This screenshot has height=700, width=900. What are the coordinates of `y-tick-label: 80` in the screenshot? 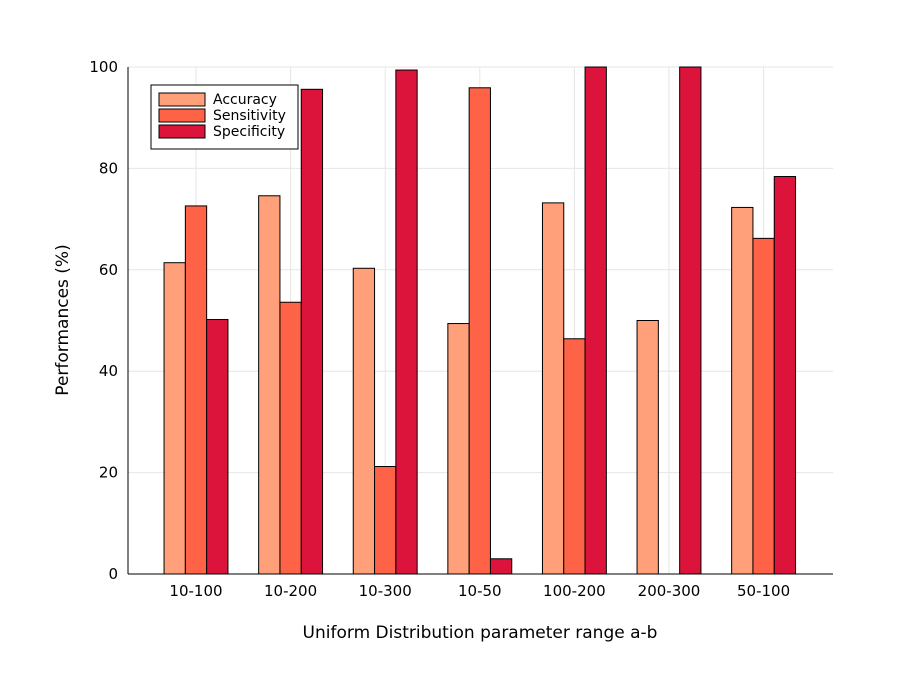 It's located at (108, 168).